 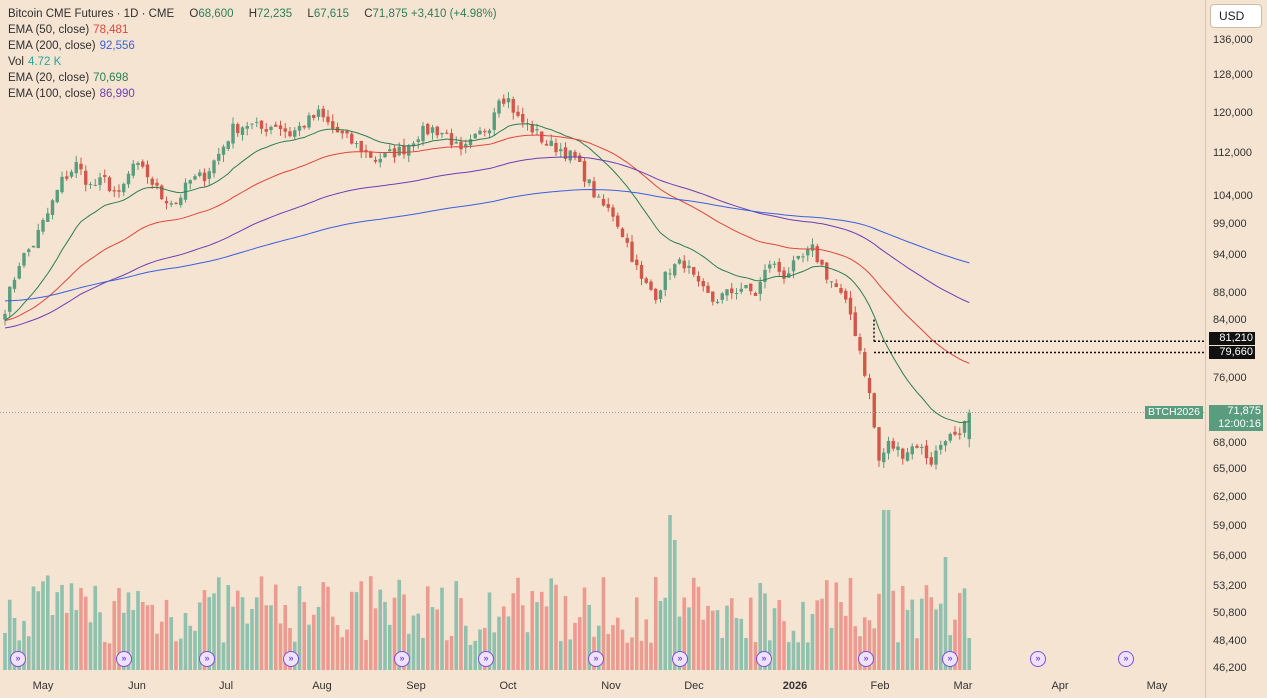 I want to click on bar-countdown: 12:00:16, so click(x=1239, y=424).